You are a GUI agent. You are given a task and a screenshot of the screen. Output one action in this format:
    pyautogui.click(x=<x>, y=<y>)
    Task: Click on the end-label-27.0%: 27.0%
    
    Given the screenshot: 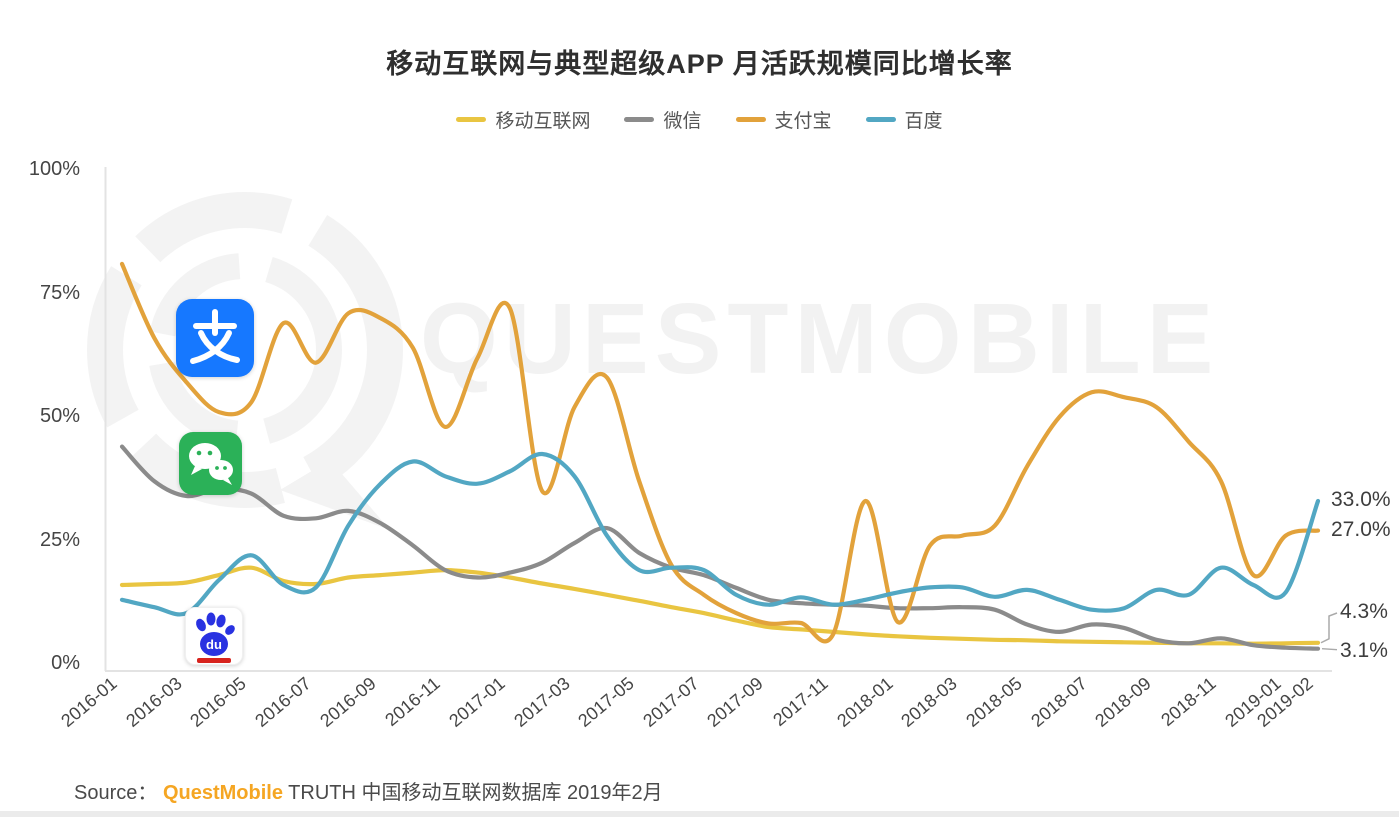 What is the action you would take?
    pyautogui.click(x=1361, y=529)
    